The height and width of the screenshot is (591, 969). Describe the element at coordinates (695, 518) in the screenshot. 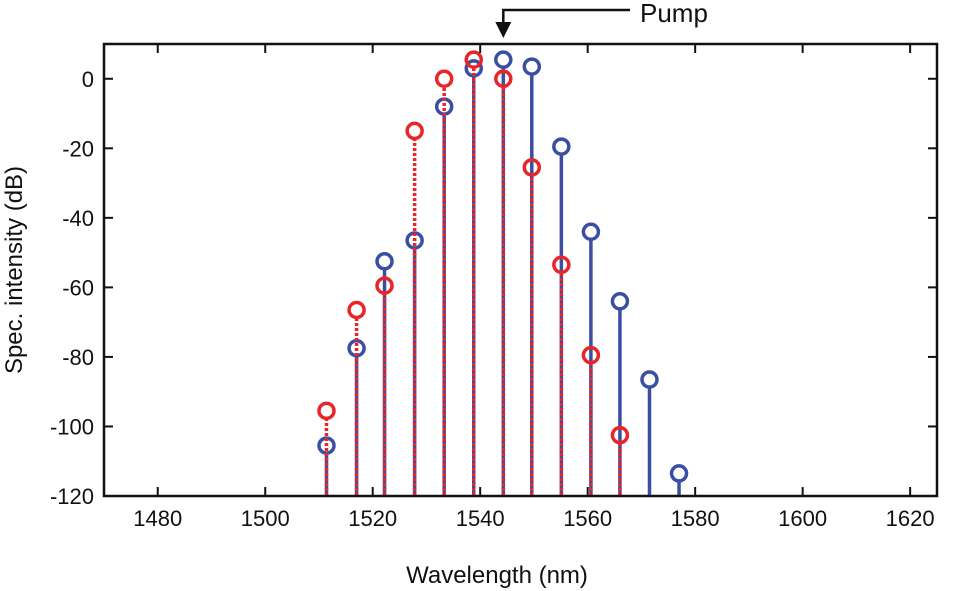

I see `x-tick-label: 1580` at that location.